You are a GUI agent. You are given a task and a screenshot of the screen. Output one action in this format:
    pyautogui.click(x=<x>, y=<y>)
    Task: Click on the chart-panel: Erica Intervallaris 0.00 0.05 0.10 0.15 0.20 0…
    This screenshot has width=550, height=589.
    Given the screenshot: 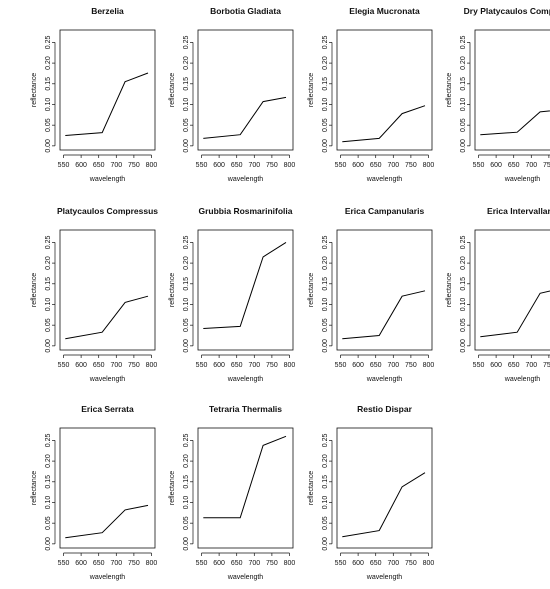 What is the action you would take?
    pyautogui.click(x=498, y=294)
    